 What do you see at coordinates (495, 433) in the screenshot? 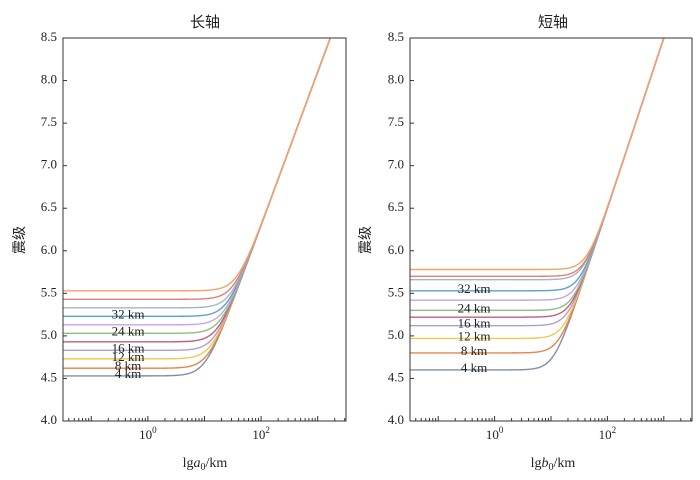
I see `minor-axis-x-tick-label: 10⁰` at bounding box center [495, 433].